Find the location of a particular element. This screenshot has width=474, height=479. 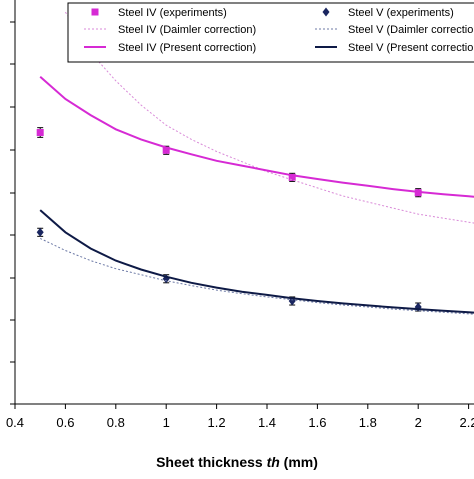

legend-item: Steel IV (Present correction) is located at coordinates (170, 48).